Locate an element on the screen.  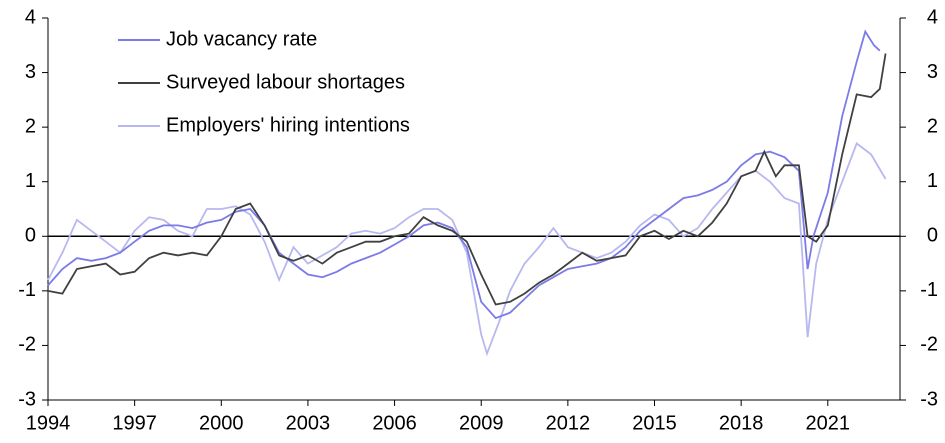
y2-tick-label: 2 is located at coordinates (932, 126).